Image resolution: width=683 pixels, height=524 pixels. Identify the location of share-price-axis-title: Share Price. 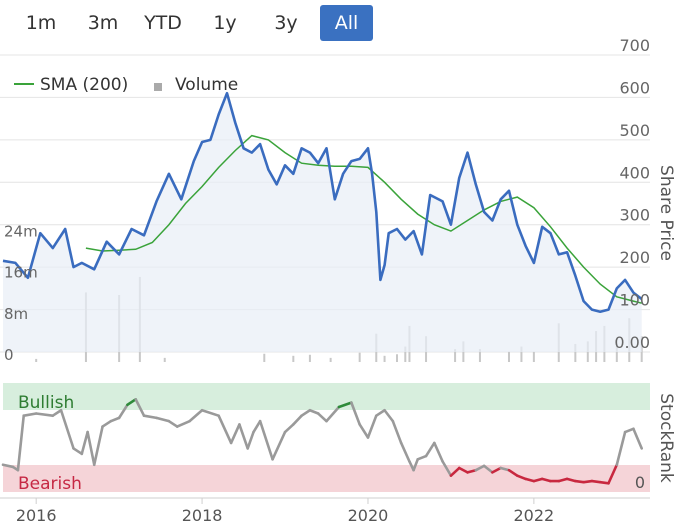
(666, 213).